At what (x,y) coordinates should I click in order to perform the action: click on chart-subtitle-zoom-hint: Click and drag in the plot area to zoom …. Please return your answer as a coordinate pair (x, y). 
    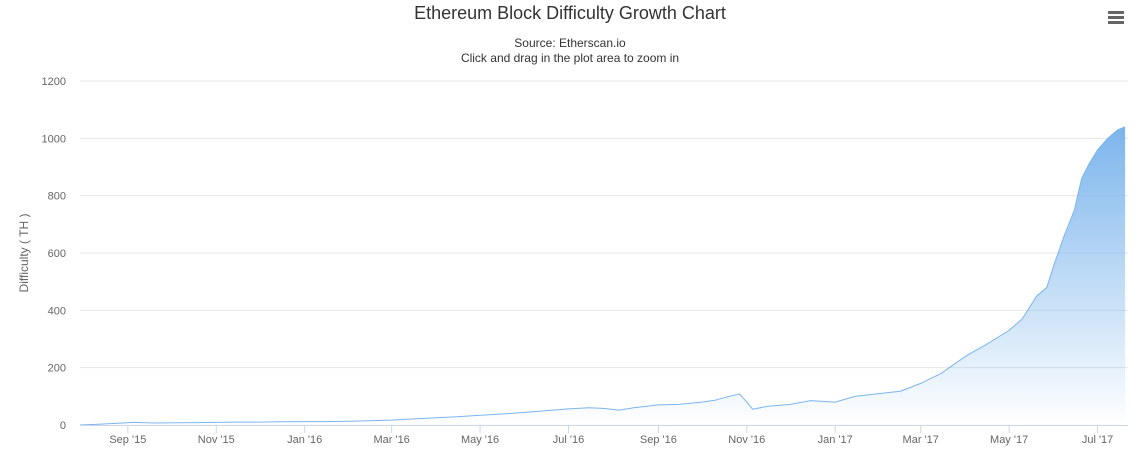
    Looking at the image, I should click on (570, 58).